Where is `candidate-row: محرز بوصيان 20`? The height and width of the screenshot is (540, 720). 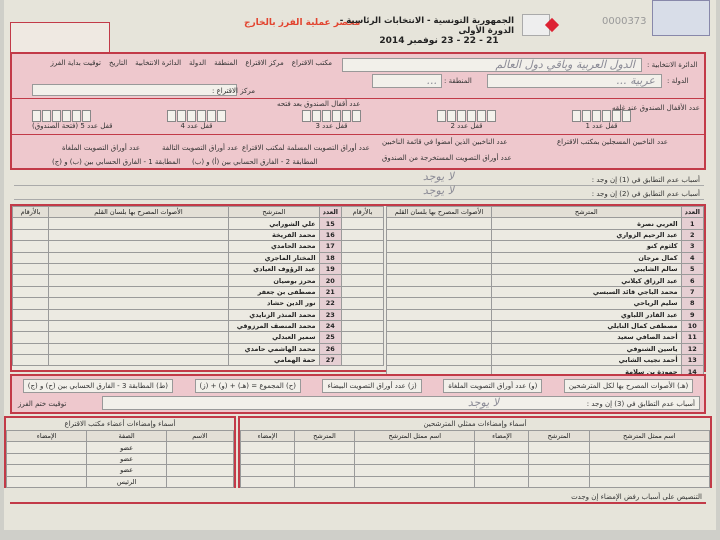
candidate-row: محرز بوصيان 20 is located at coordinates (198, 280).